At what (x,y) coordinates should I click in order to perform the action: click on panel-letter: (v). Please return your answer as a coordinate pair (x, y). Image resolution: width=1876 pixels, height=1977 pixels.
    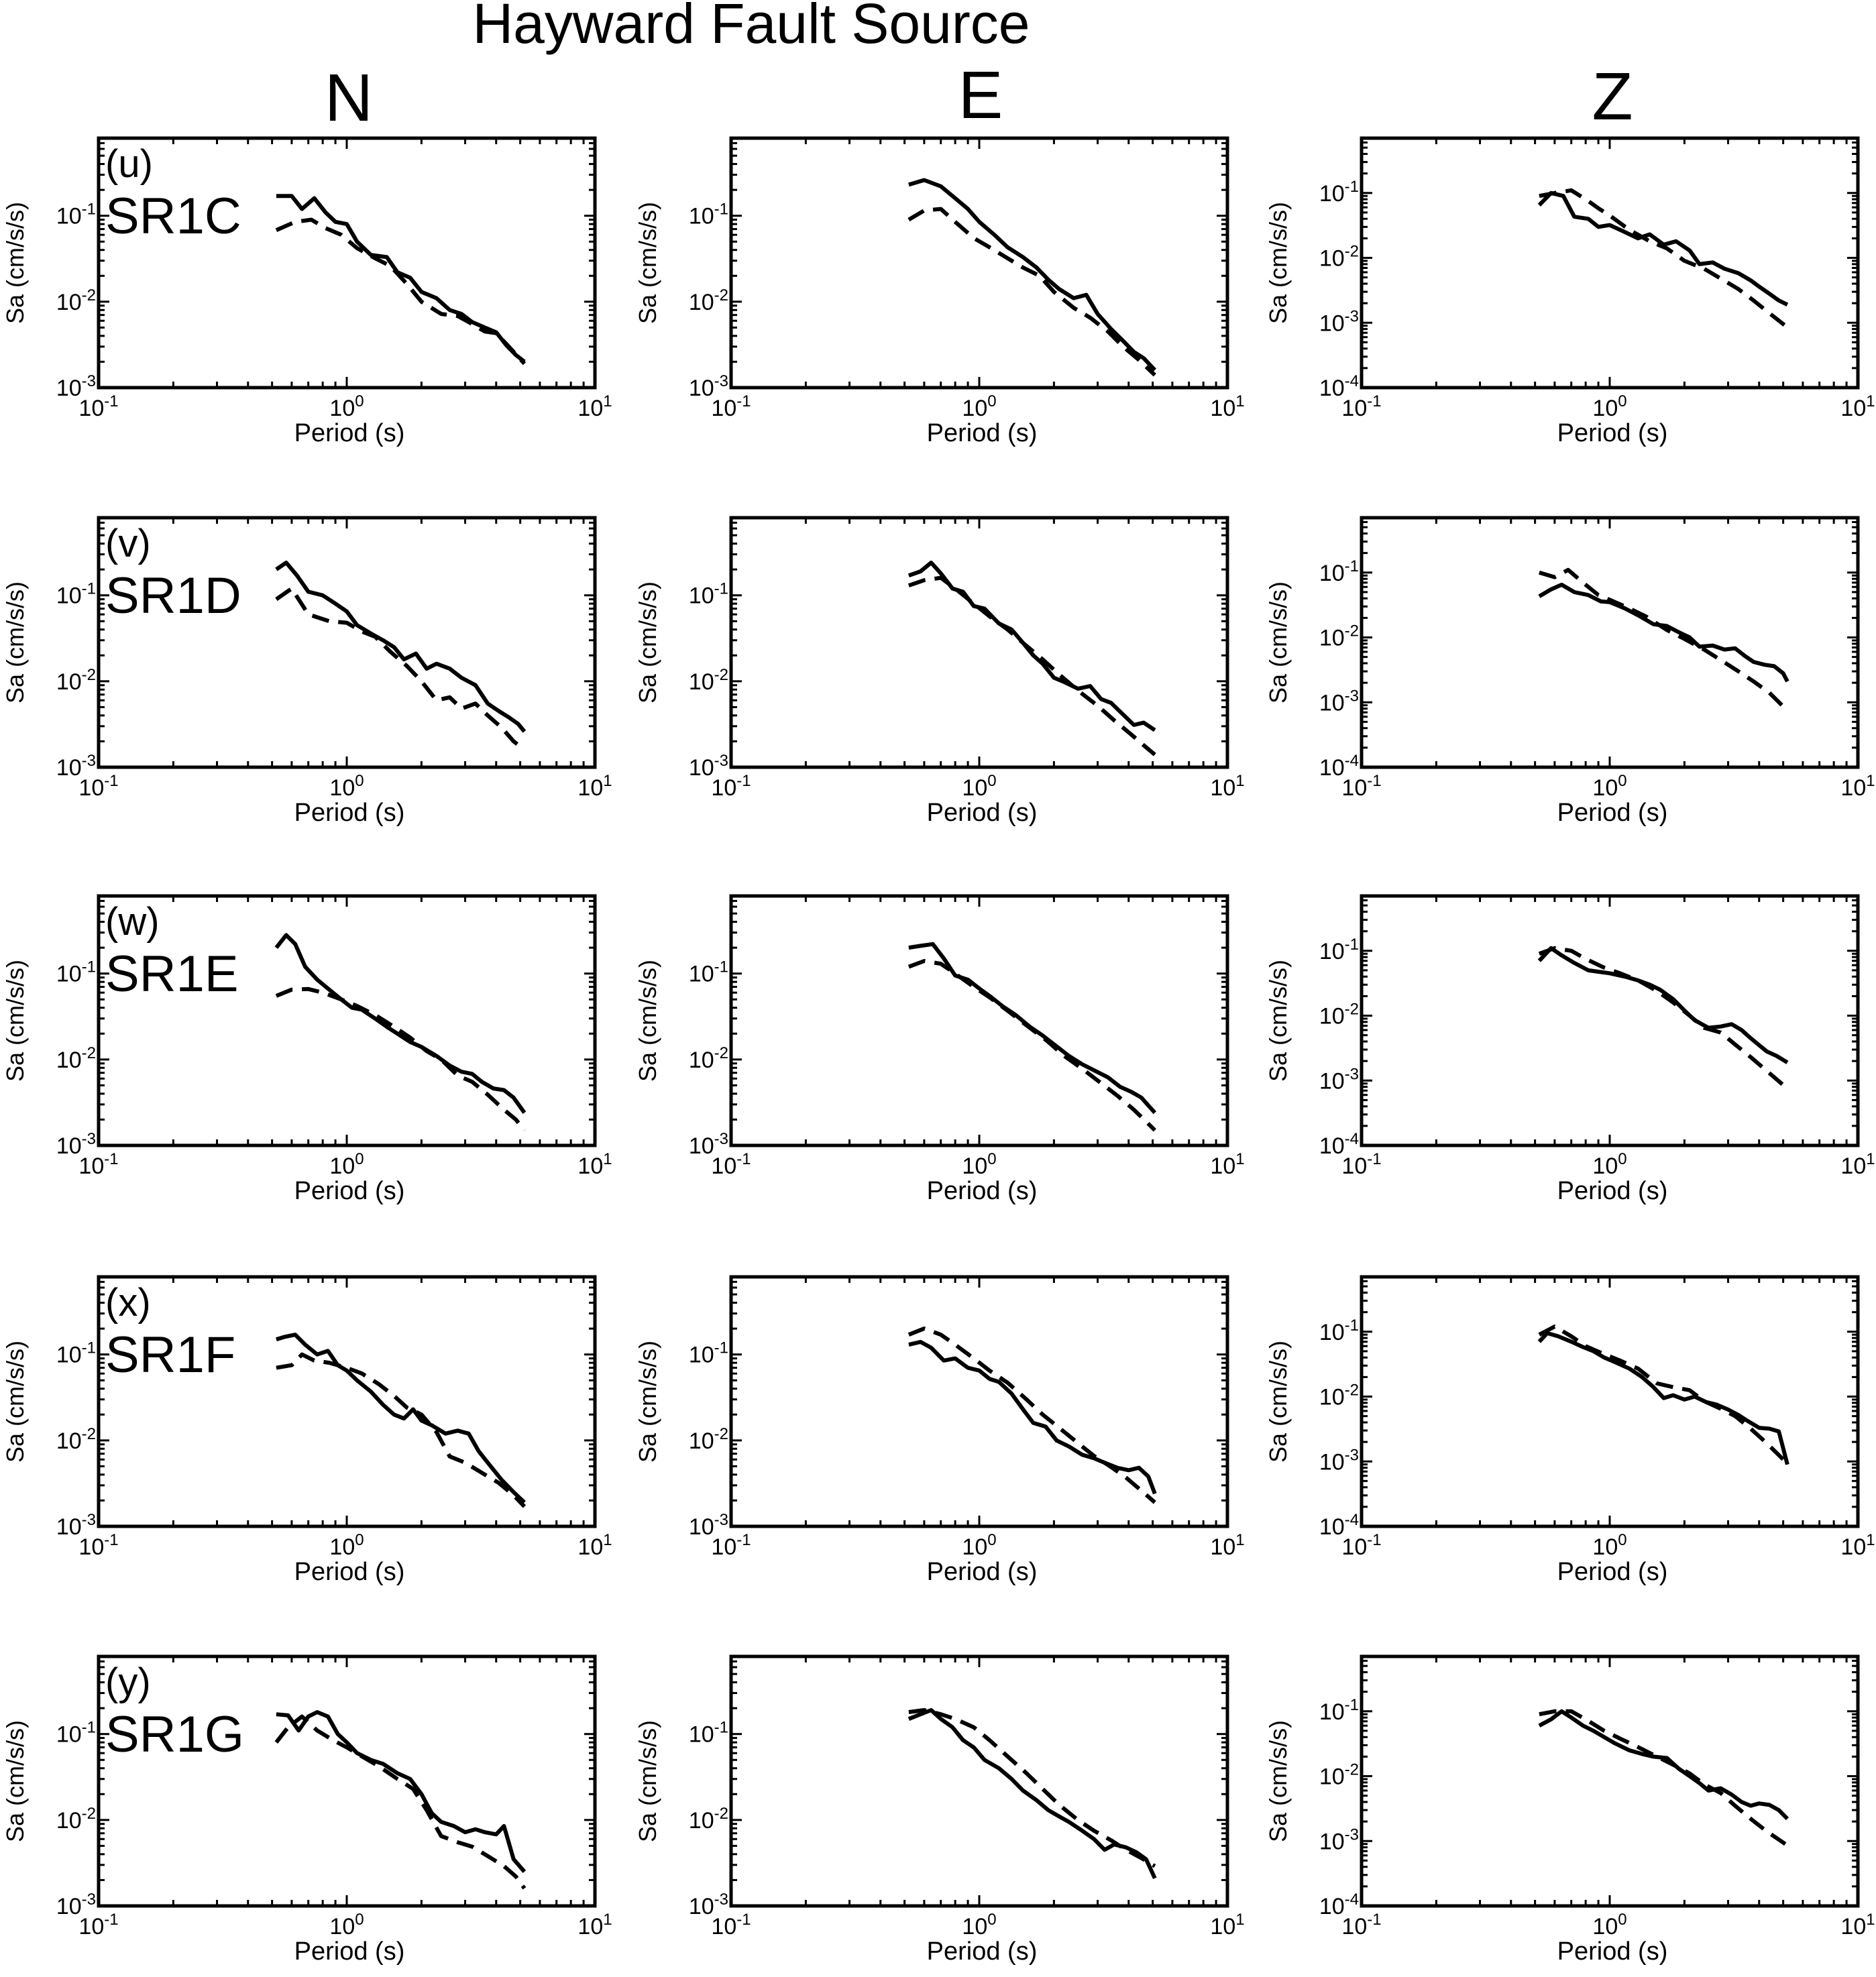
    Looking at the image, I should click on (128, 543).